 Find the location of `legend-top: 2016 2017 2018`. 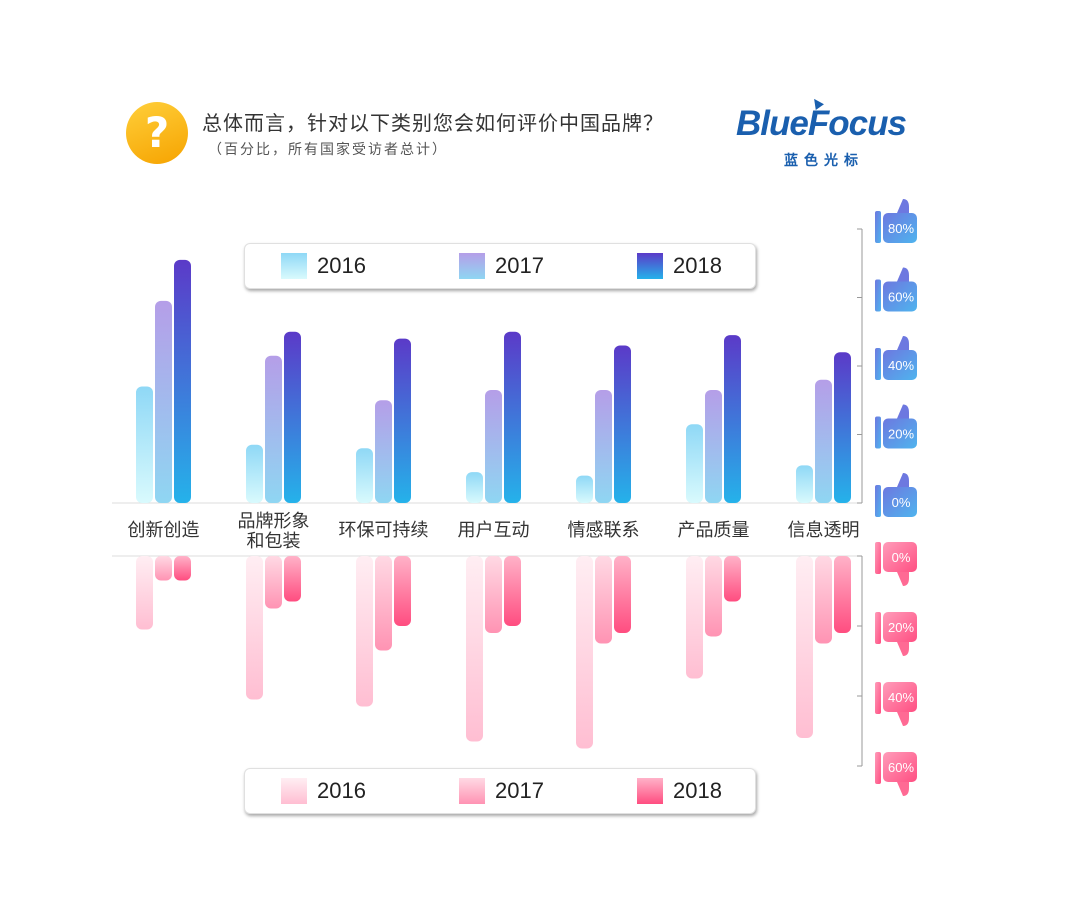

legend-top: 2016 2017 2018 is located at coordinates (500, 266).